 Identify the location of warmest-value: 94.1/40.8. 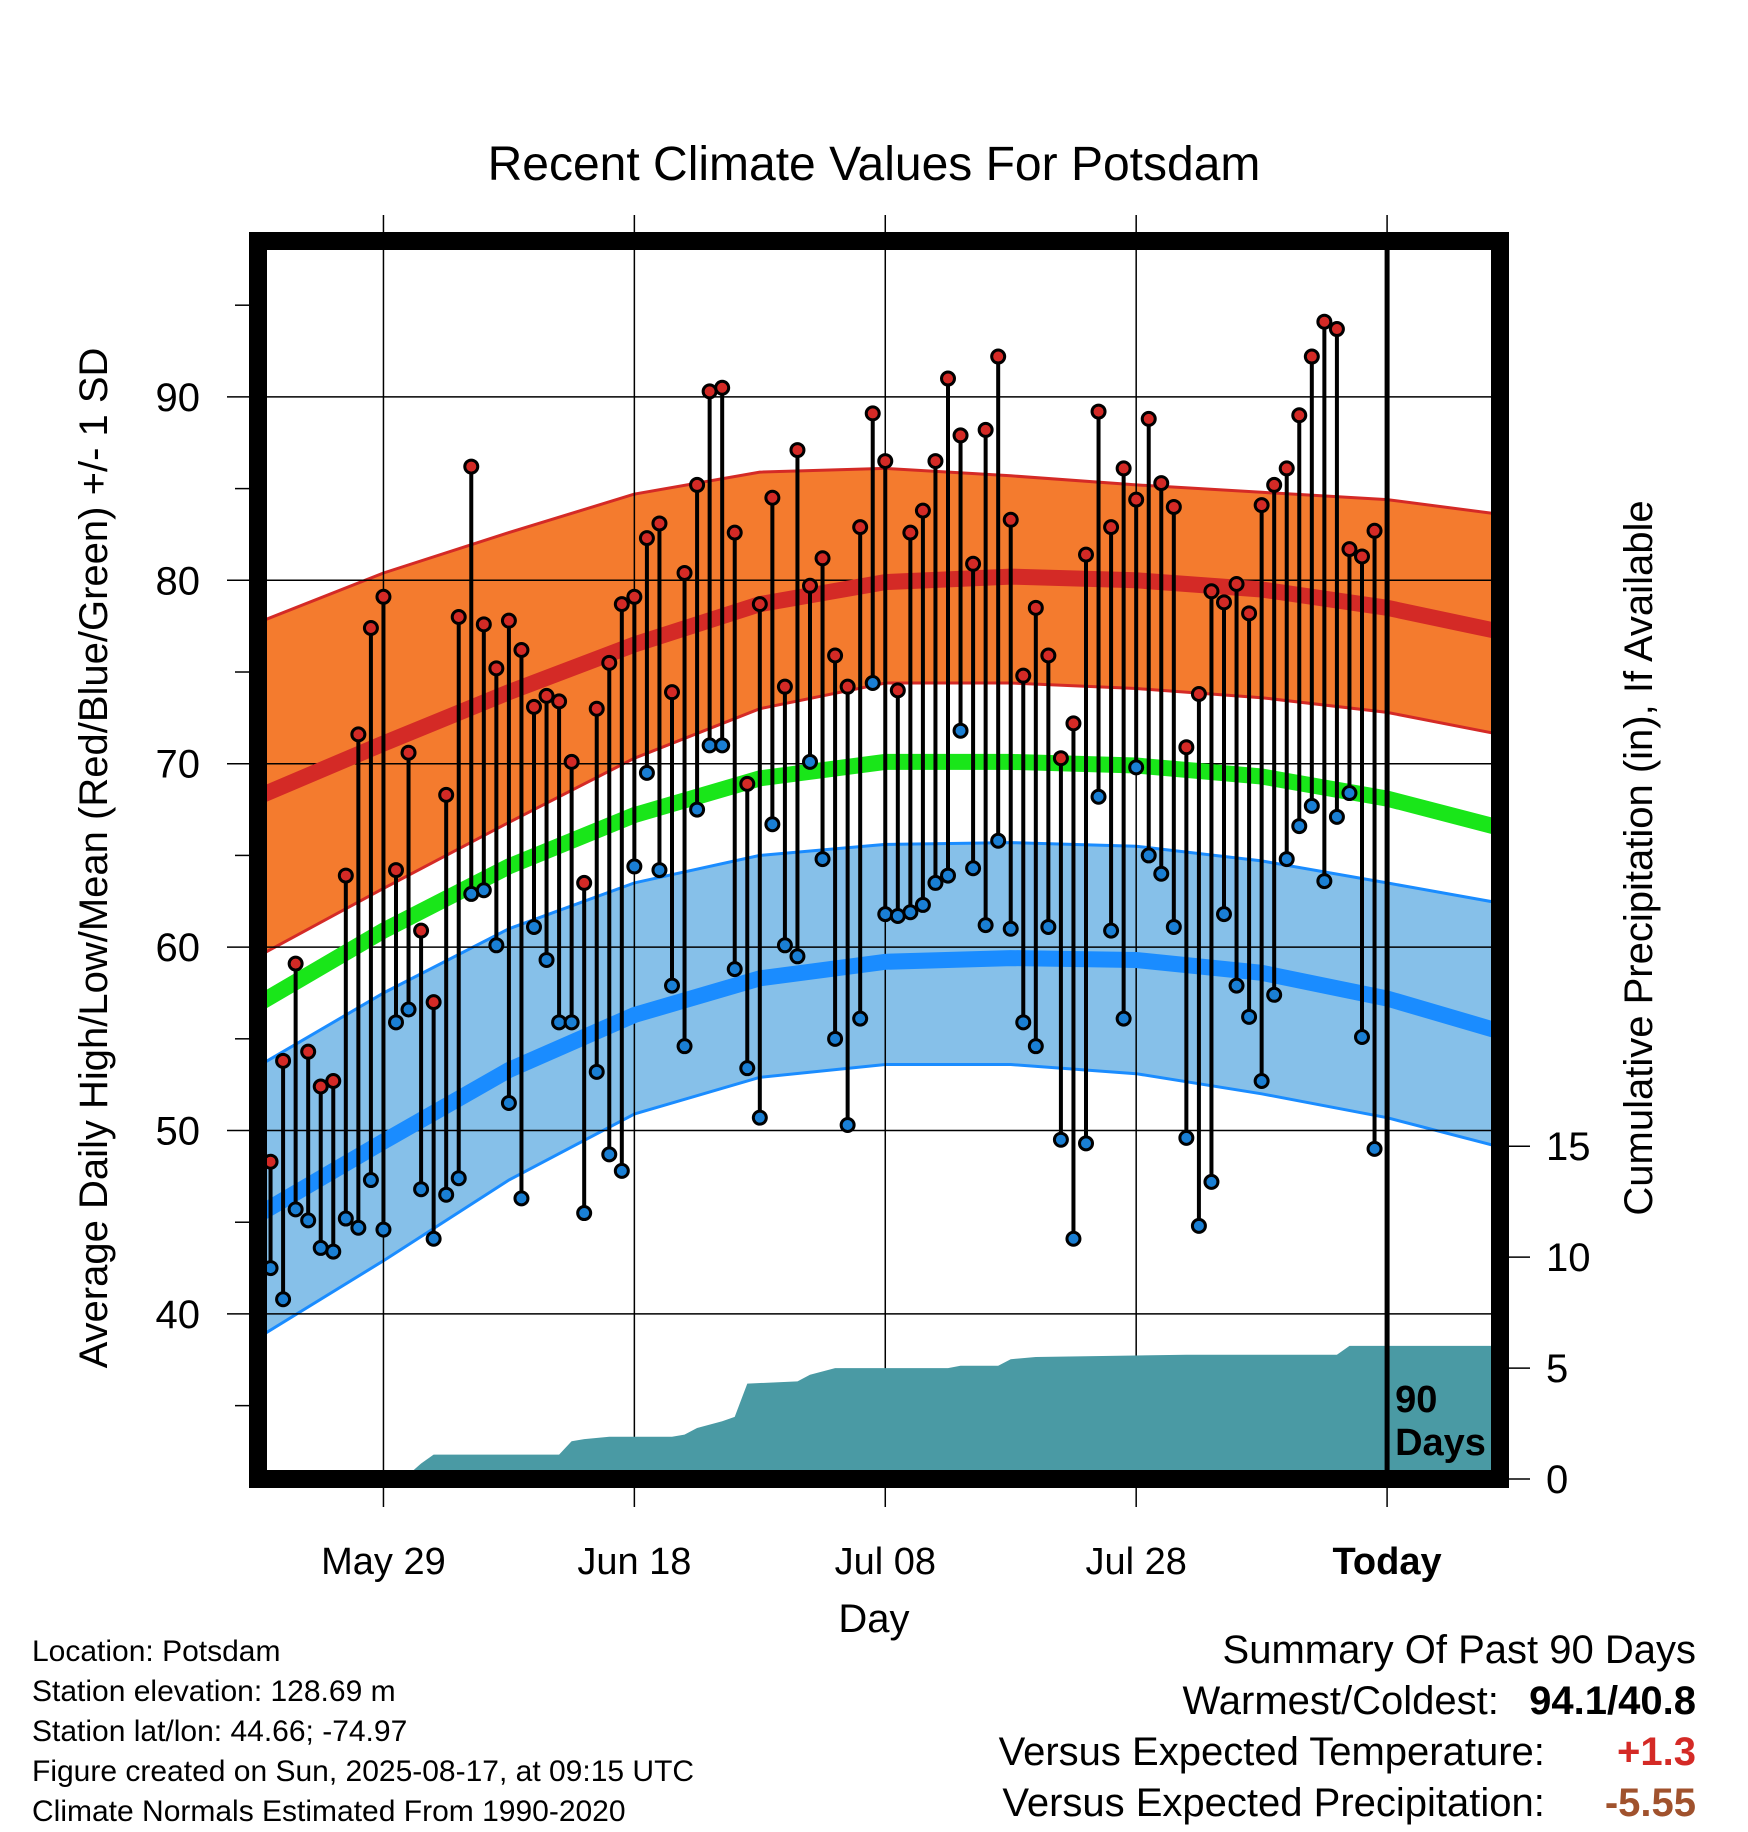
(1612, 1701).